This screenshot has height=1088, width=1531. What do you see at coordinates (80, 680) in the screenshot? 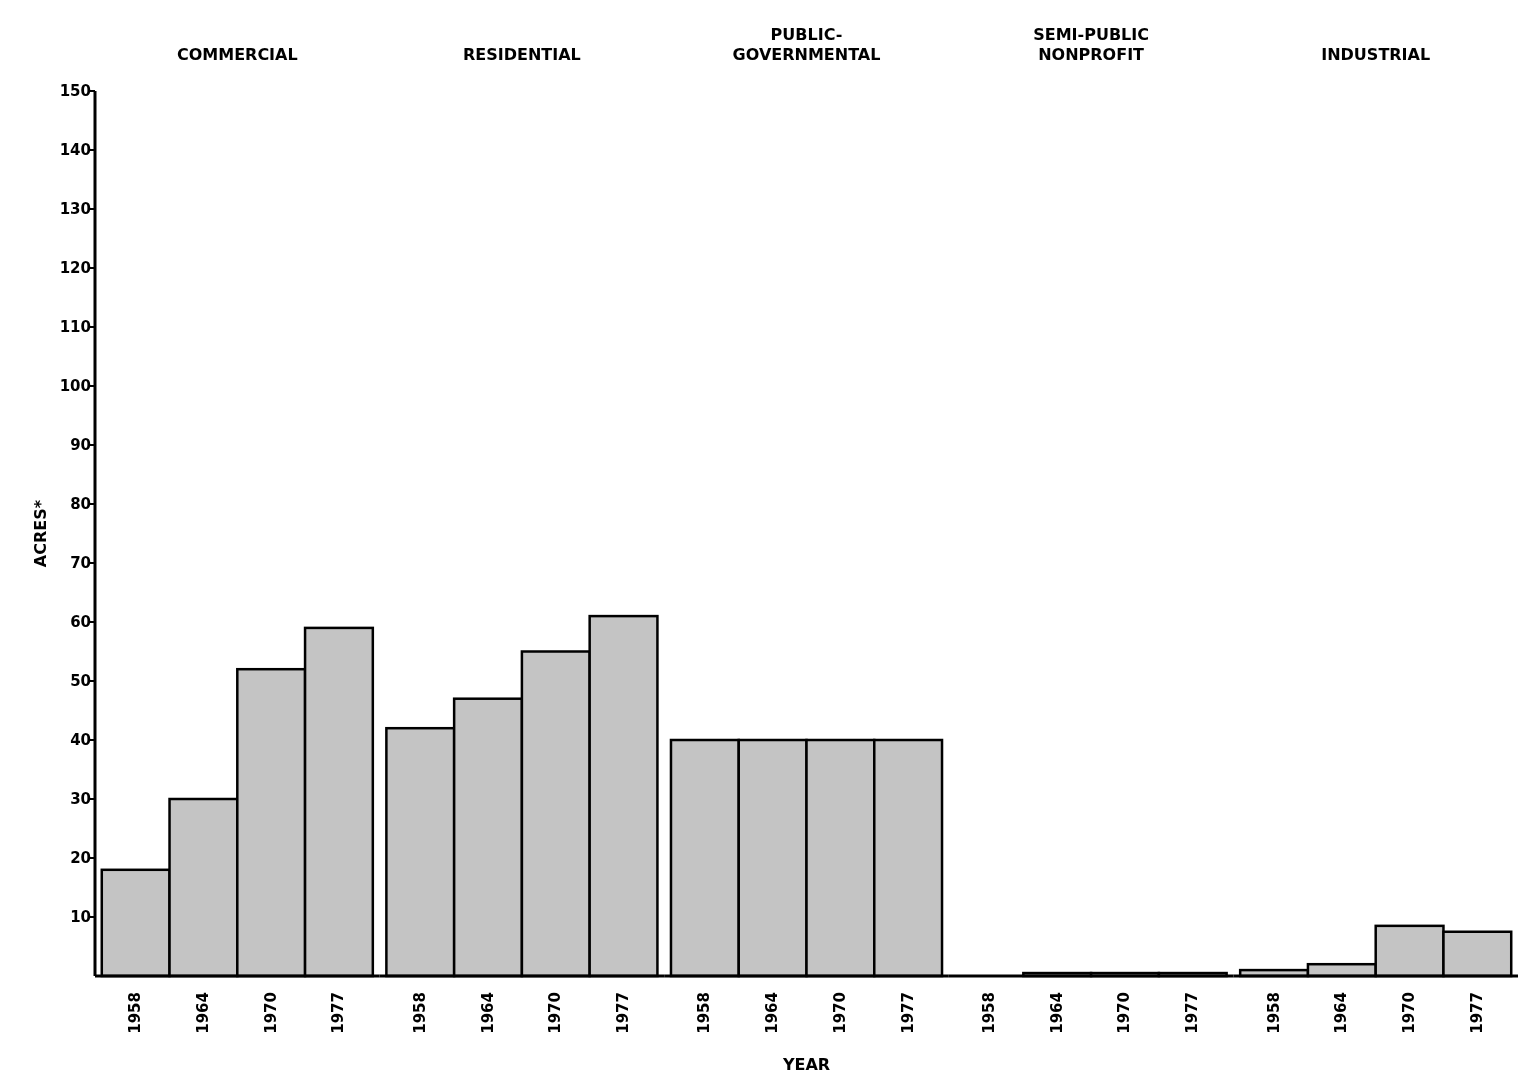
I see `y-tick-label: 50` at bounding box center [80, 680].